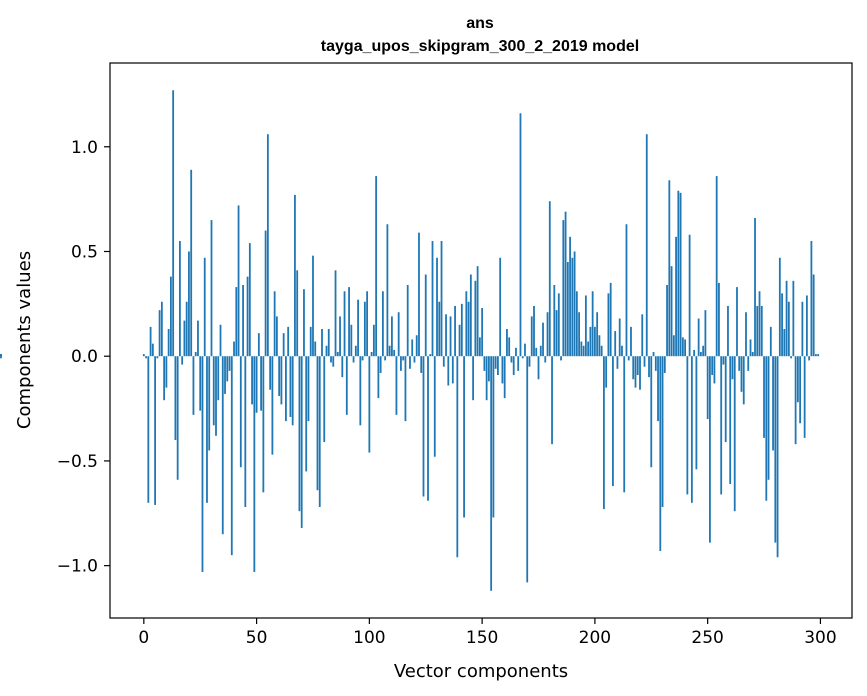 Image resolution: width=867 pixels, height=696 pixels. What do you see at coordinates (481, 671) in the screenshot?
I see `x-axis-label: Vector components` at bounding box center [481, 671].